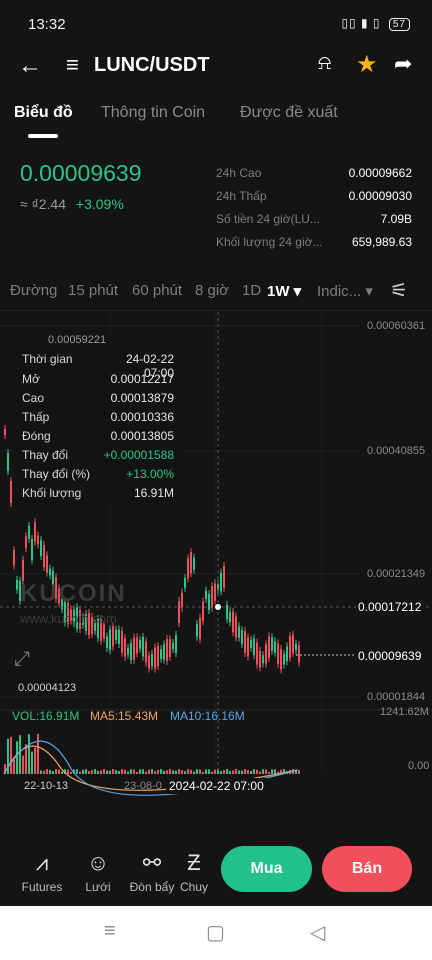 The image size is (432, 960). I want to click on tooltip-label-change-pct: Thay đổi (%), so click(56, 474).